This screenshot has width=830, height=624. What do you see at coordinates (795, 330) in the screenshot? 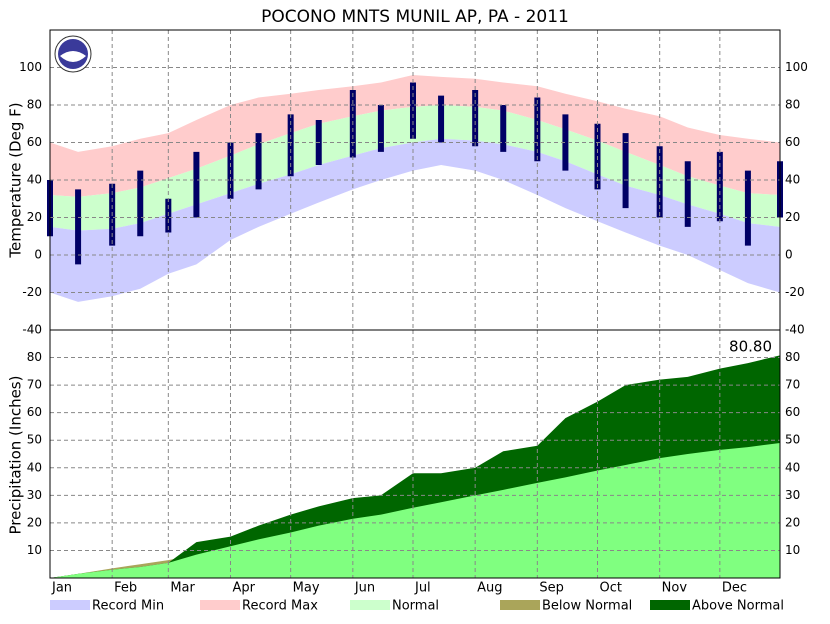
I see `y-tick-label-right: -40` at bounding box center [795, 330].